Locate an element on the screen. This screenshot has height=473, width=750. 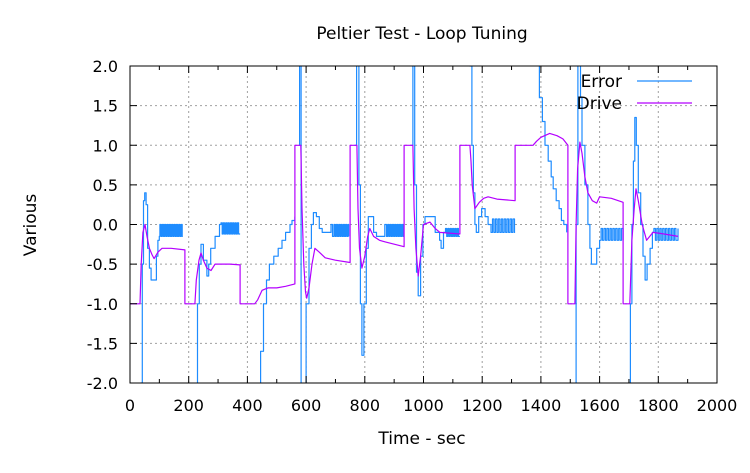
x-tick-label: 2000 is located at coordinates (717, 405).